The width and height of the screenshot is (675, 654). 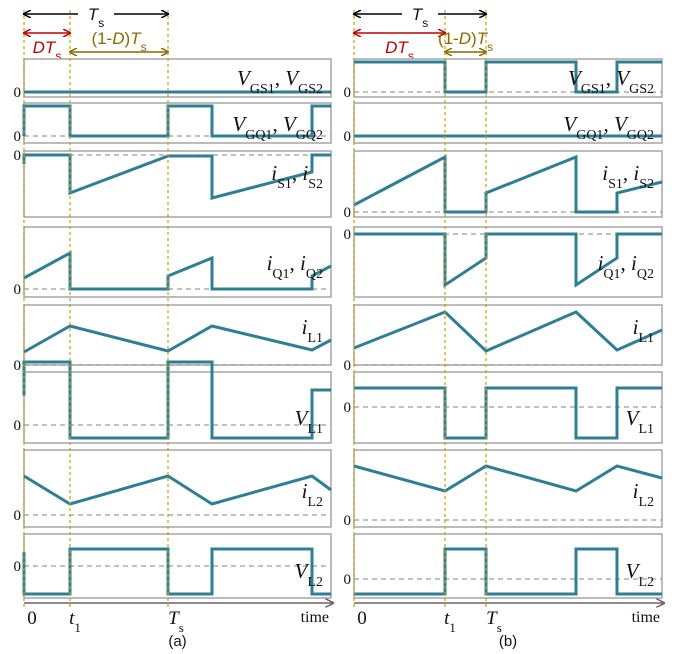 I want to click on tick-ts-part: s, so click(x=499, y=627).